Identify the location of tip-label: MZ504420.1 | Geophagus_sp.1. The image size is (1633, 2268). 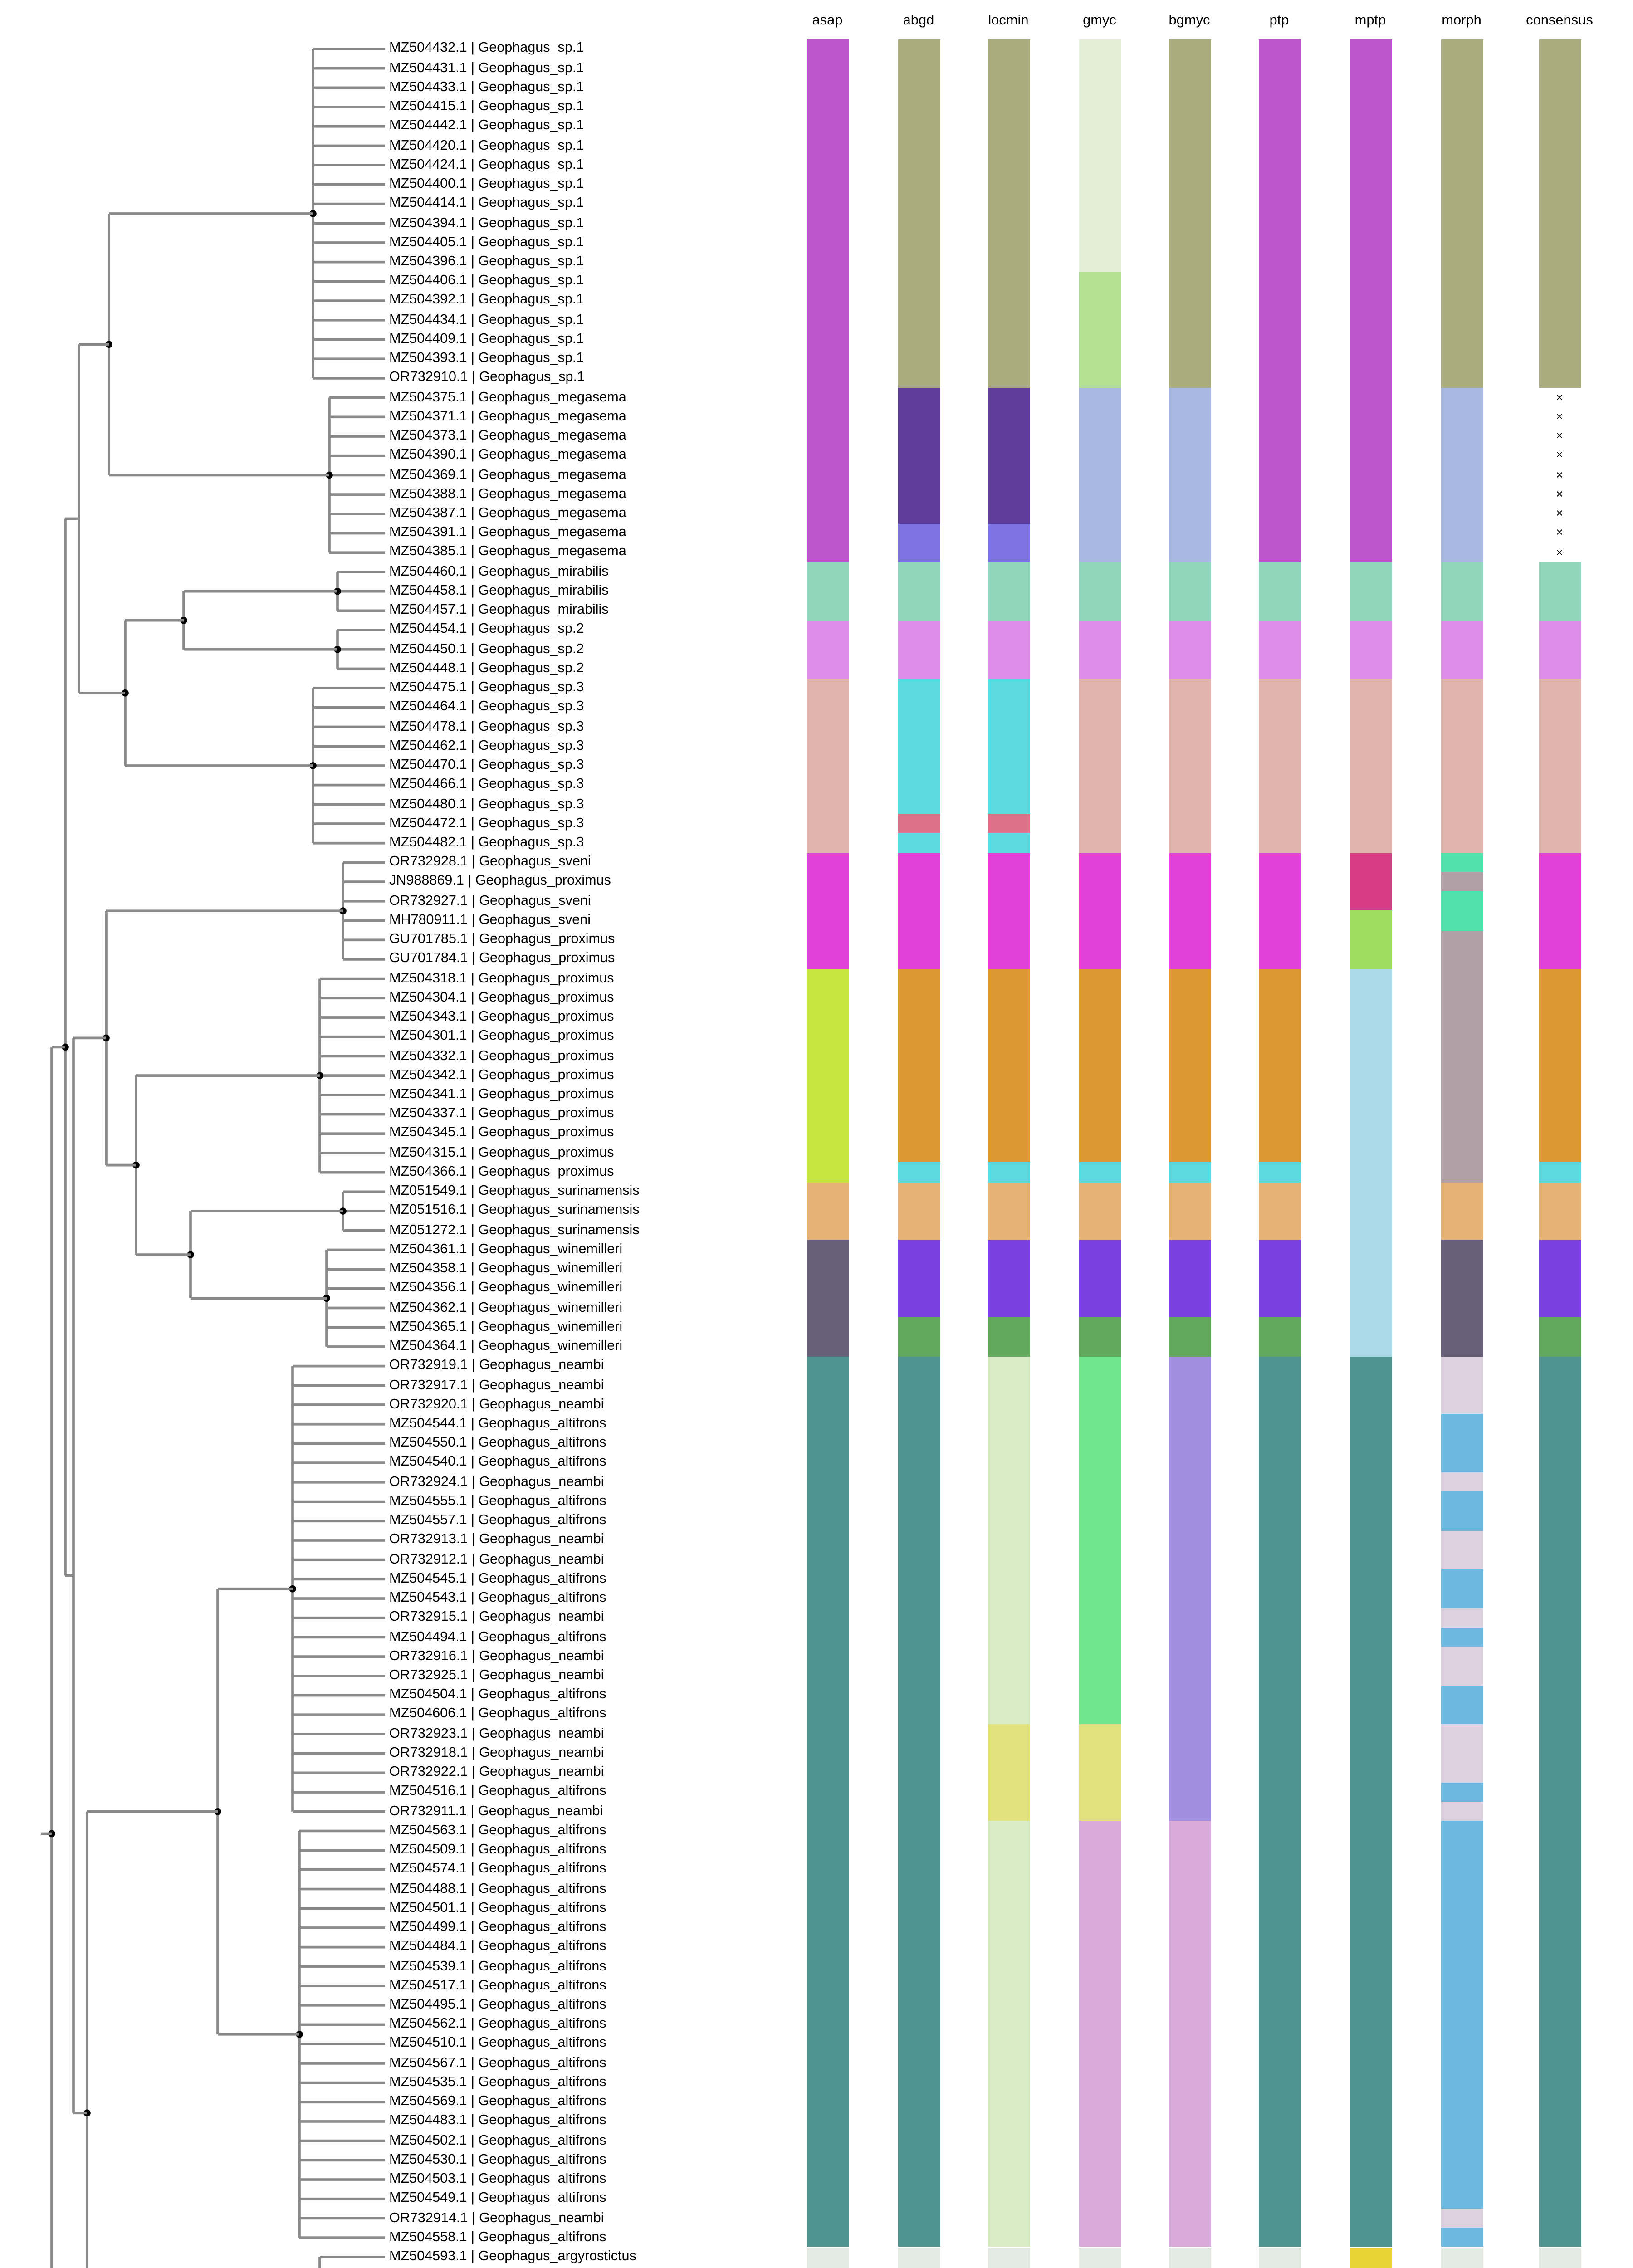
(486, 146).